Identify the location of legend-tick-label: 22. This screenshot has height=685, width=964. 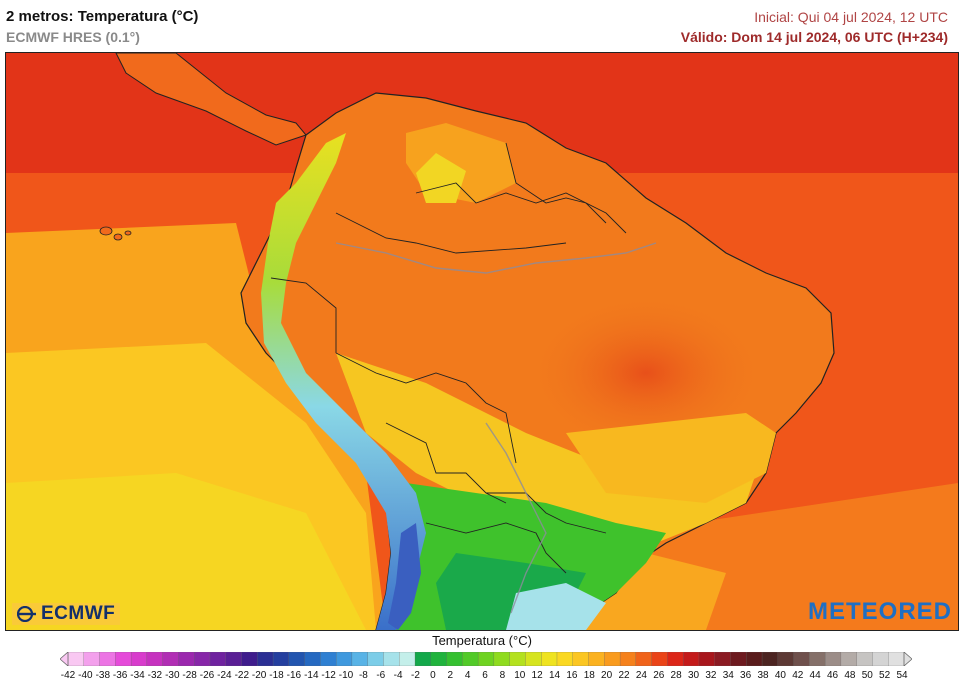
(624, 675).